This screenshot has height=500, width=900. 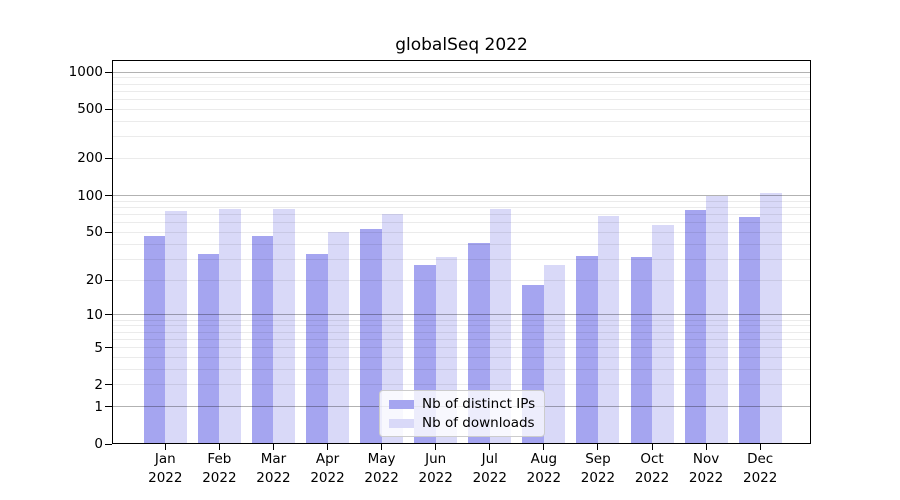 I want to click on x-tick-label-month: May, so click(x=381, y=459).